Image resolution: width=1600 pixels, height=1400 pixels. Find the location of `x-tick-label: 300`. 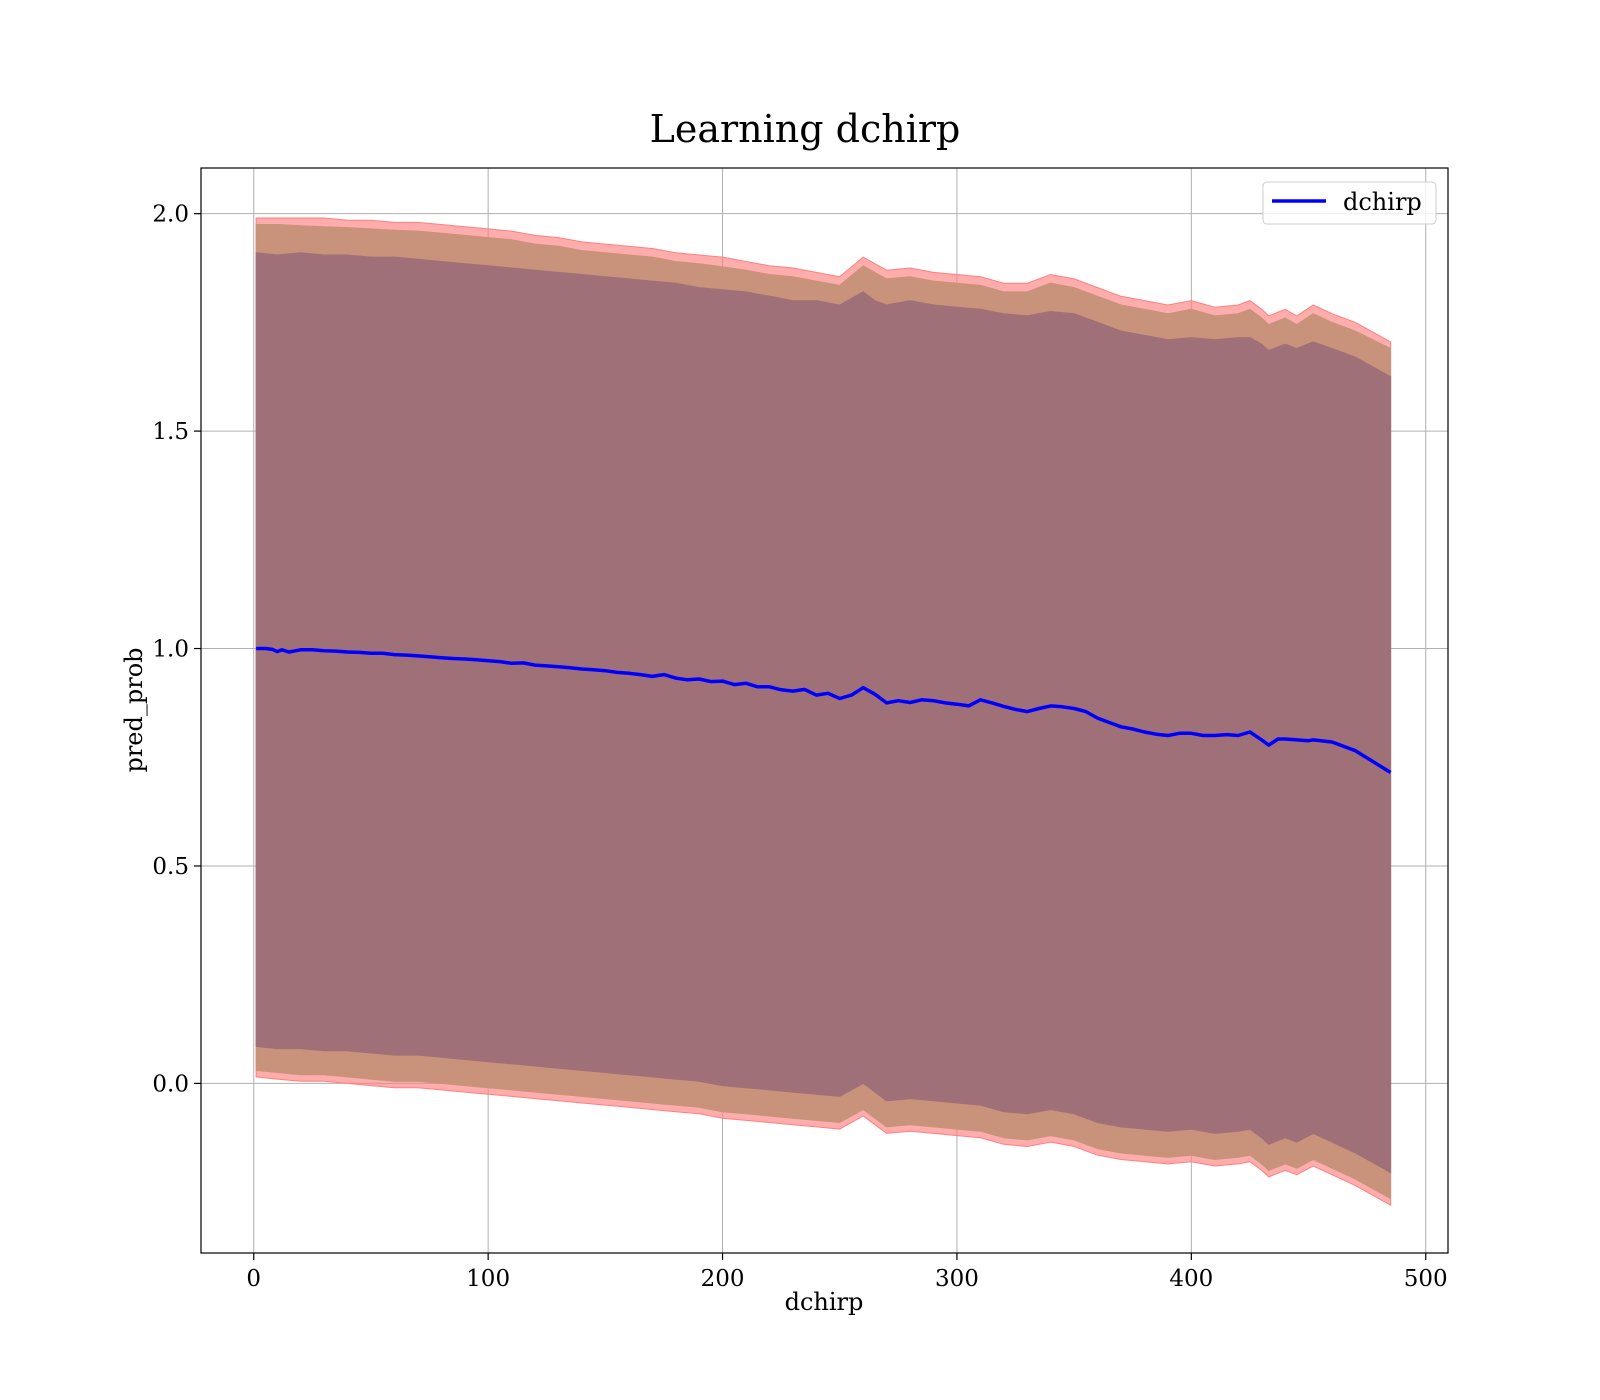

x-tick-label: 300 is located at coordinates (957, 1279).